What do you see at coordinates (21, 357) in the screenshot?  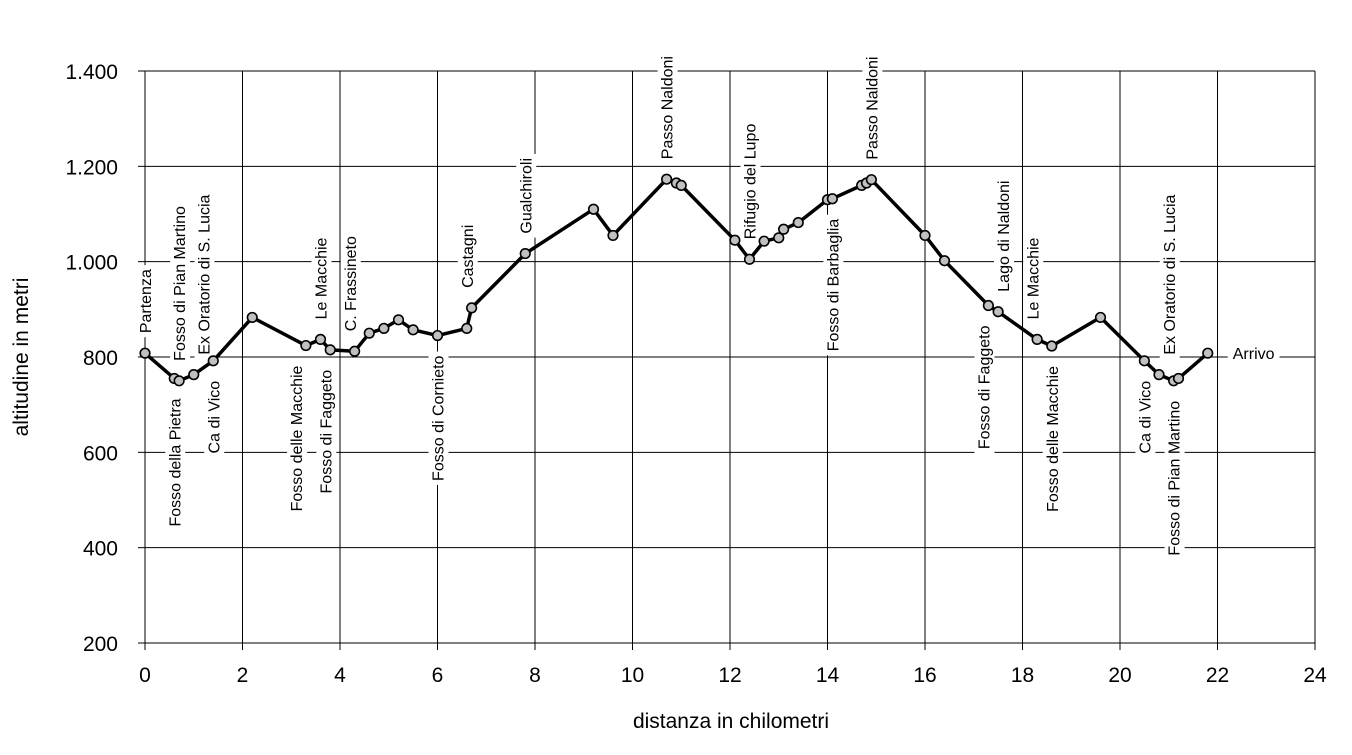 I see `y-axis-title: altitudine in metri` at bounding box center [21, 357].